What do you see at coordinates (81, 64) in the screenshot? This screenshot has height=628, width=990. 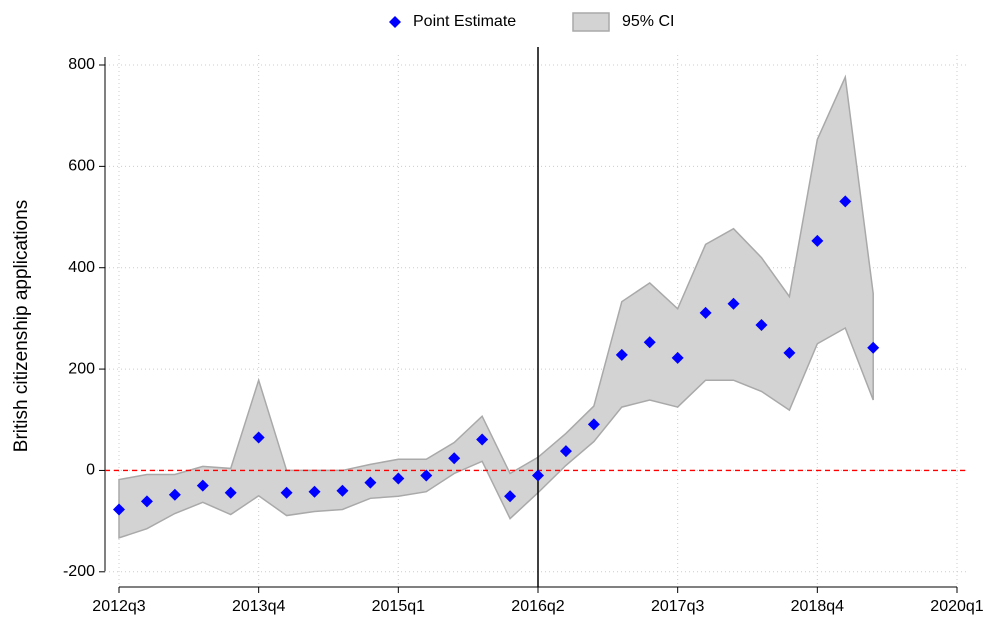 I see `y-tick-label: 800` at bounding box center [81, 64].